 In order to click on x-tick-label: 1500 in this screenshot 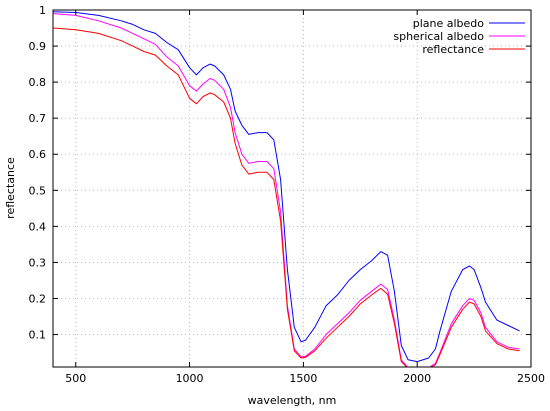, I will do `click(303, 378)`.